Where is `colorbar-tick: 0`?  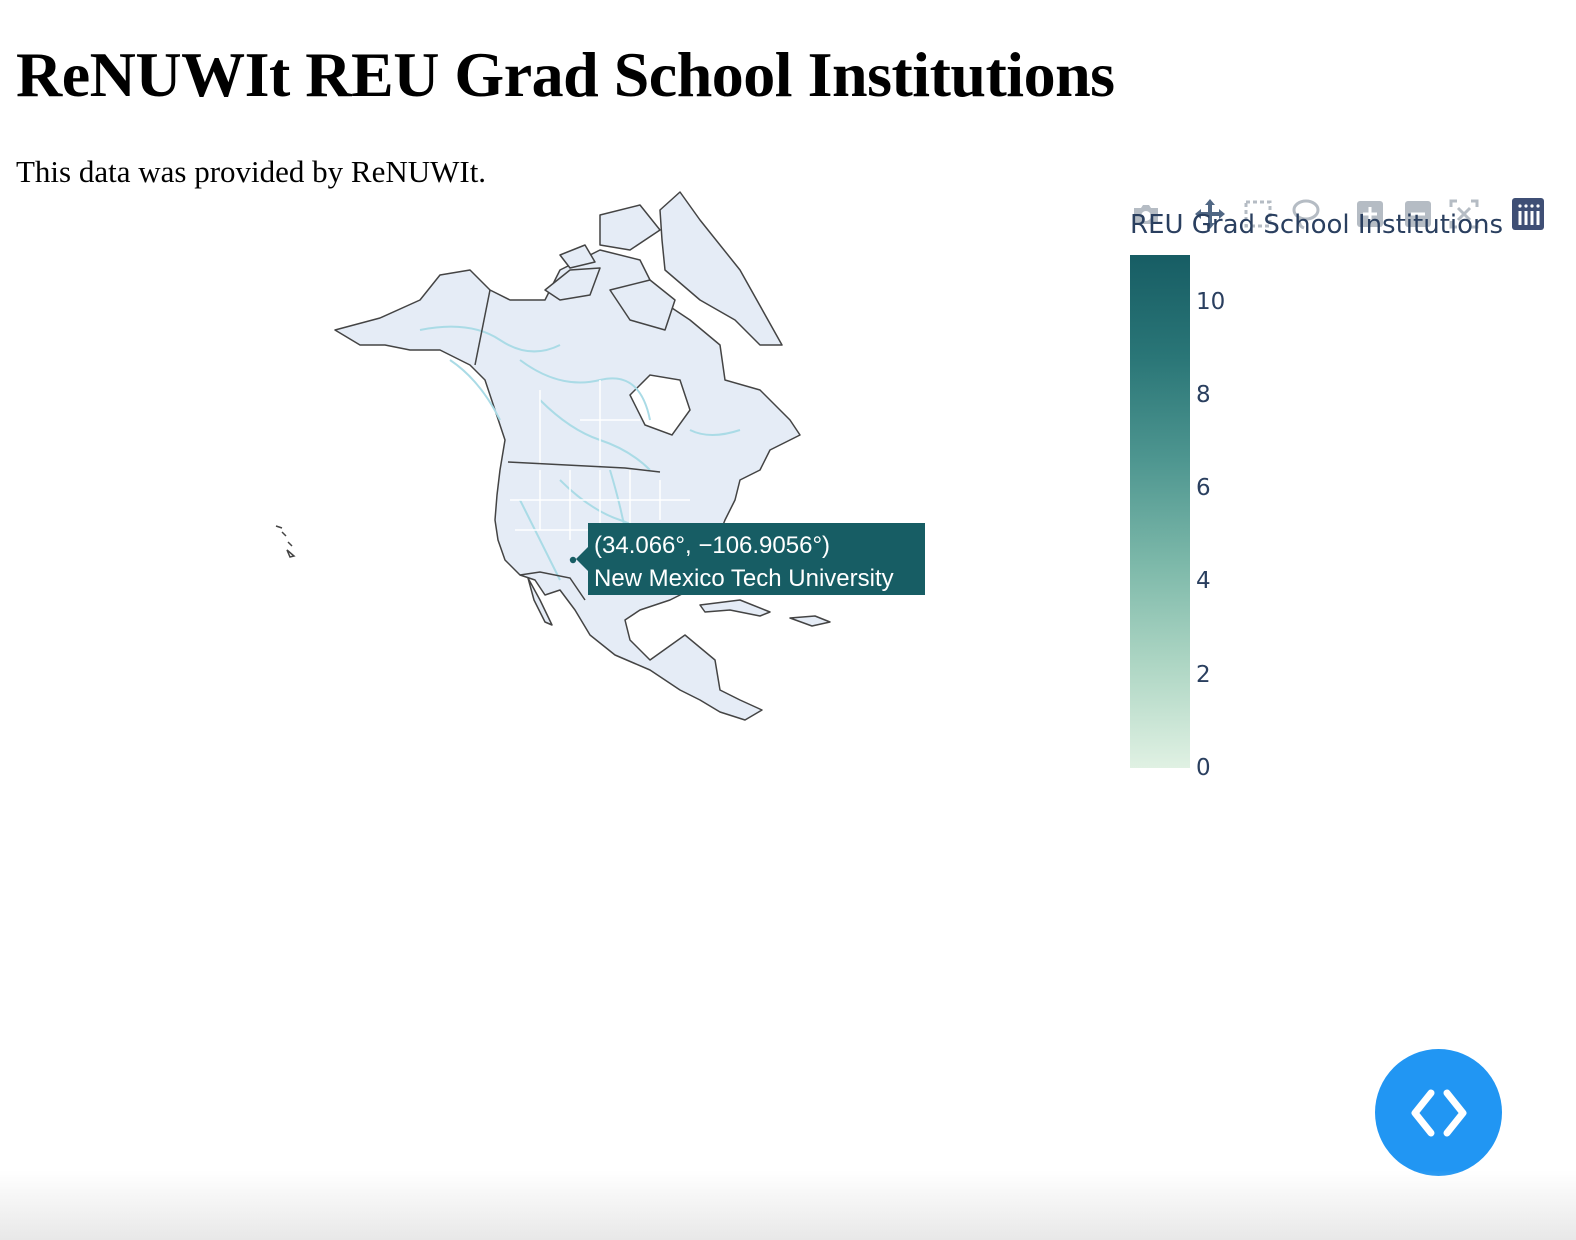
colorbar-tick: 0 is located at coordinates (1203, 768).